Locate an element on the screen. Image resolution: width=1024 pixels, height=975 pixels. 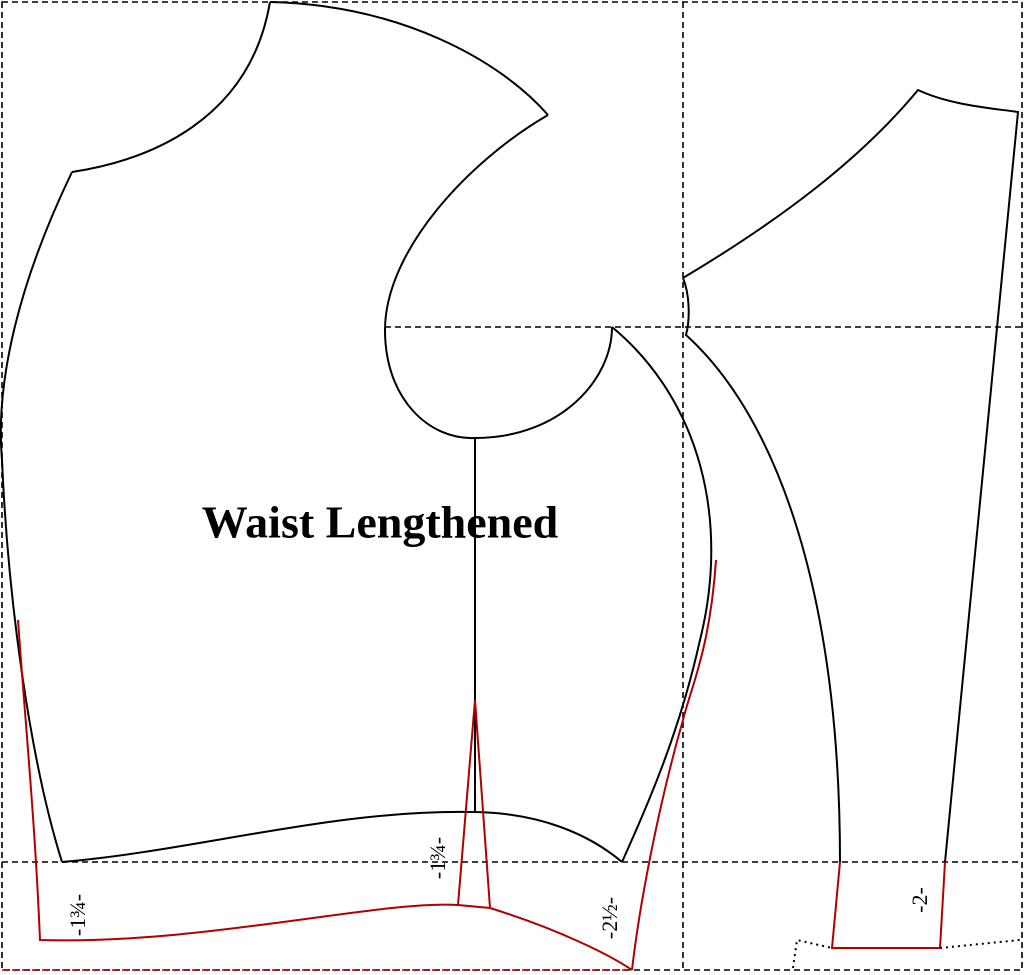
side-seam is located at coordinates (662, 594).